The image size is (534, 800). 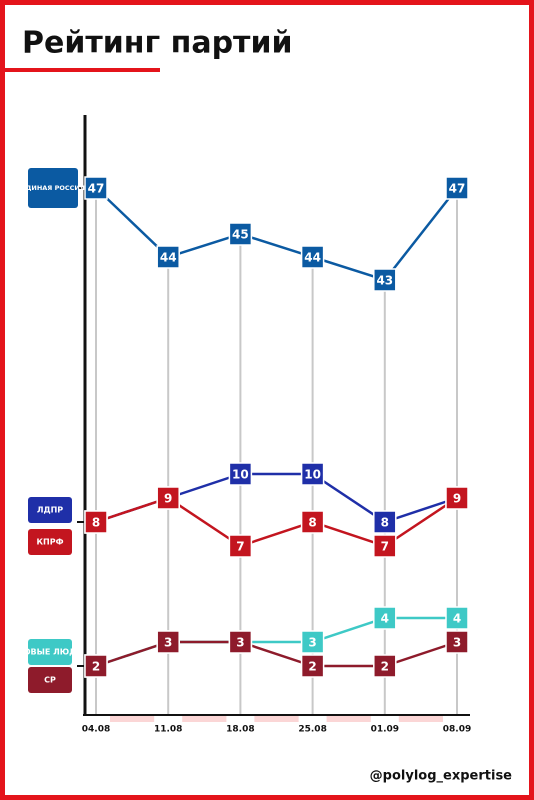 What do you see at coordinates (385, 730) in the screenshot?
I see `x-tick-label: 01.09` at bounding box center [385, 730].